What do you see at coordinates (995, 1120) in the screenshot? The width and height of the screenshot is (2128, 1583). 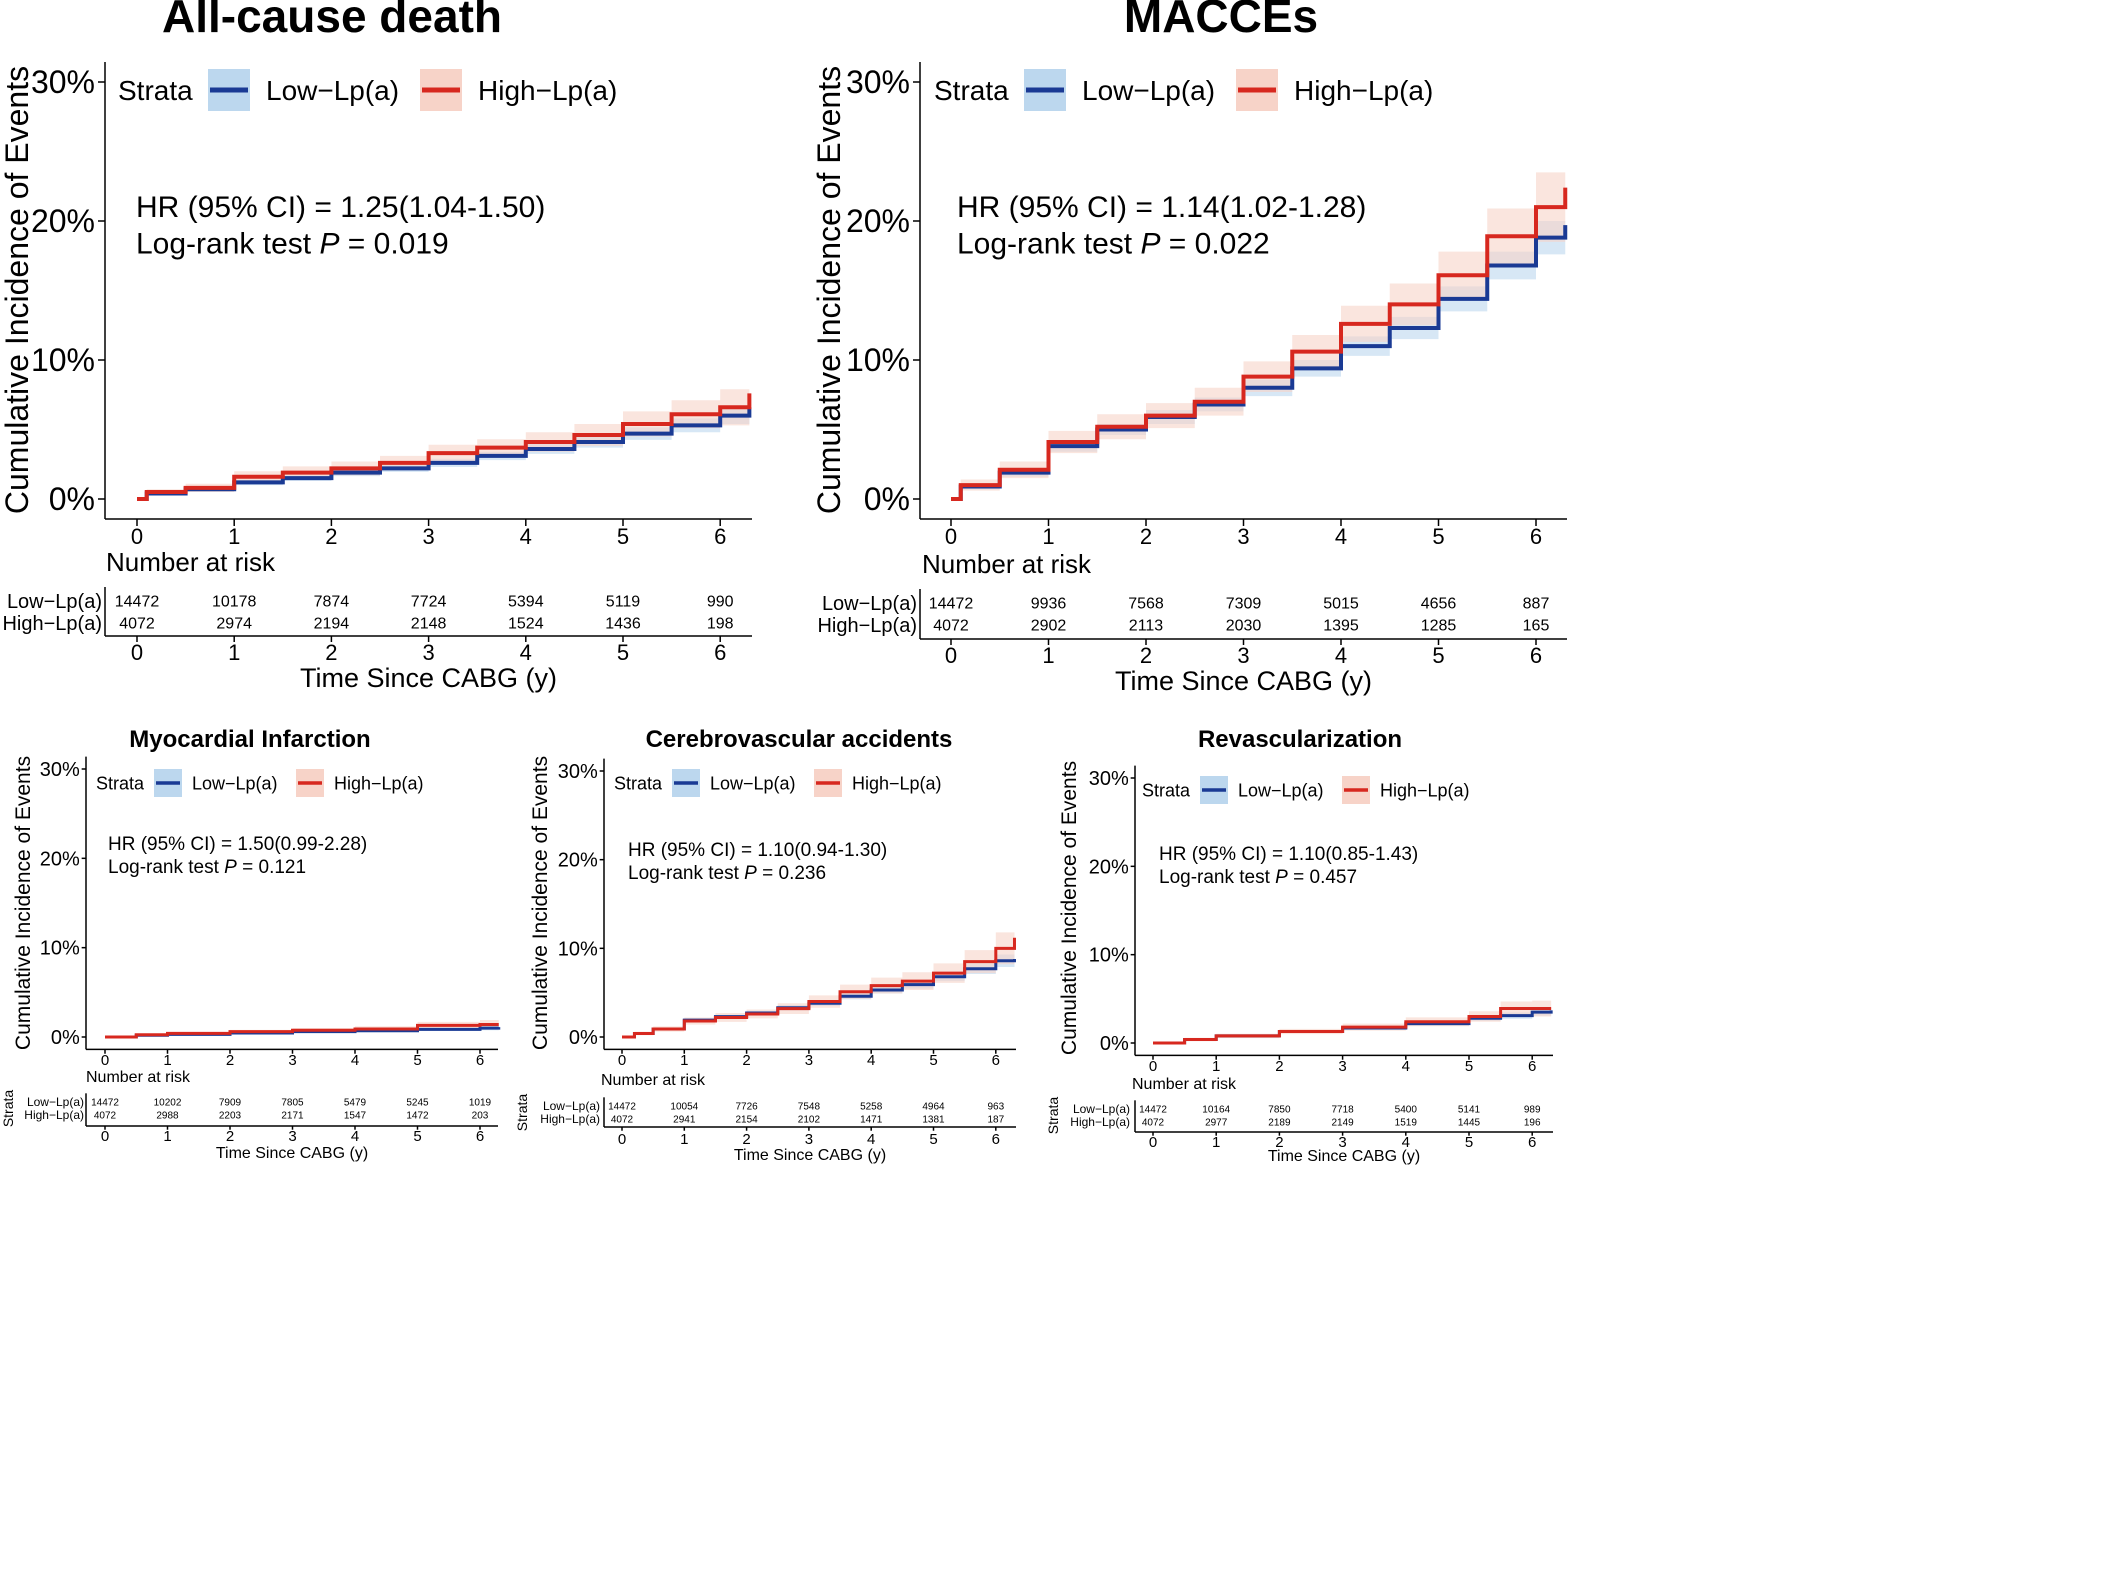 I see `risk-count: 187` at bounding box center [995, 1120].